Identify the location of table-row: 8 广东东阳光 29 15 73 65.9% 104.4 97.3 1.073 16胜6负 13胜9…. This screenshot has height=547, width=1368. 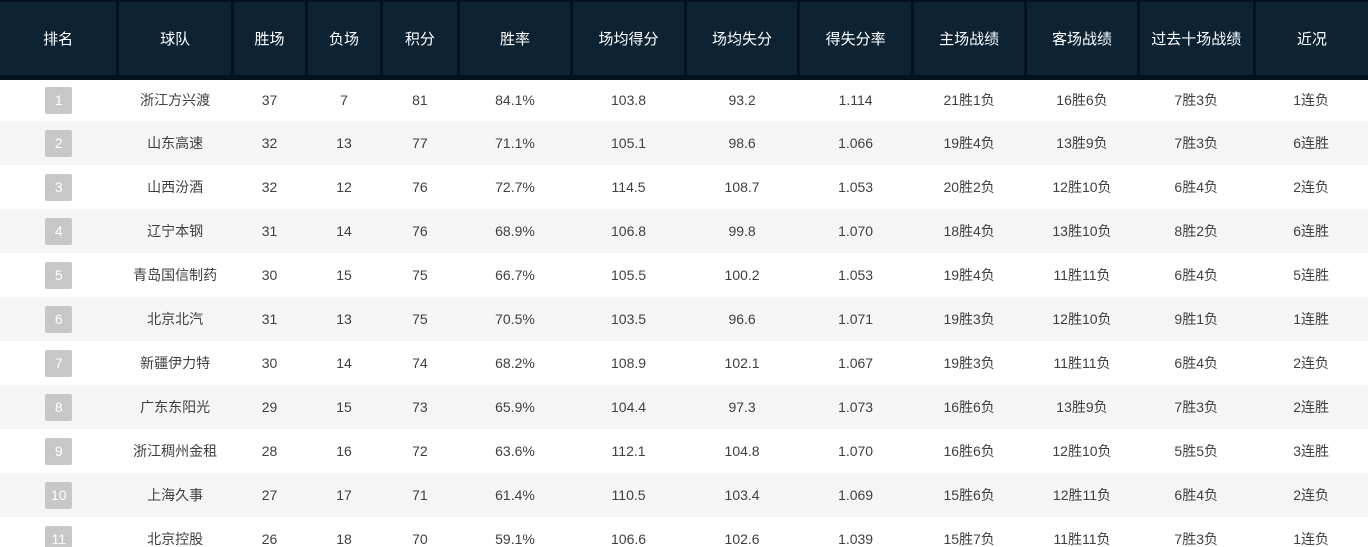
(684, 407).